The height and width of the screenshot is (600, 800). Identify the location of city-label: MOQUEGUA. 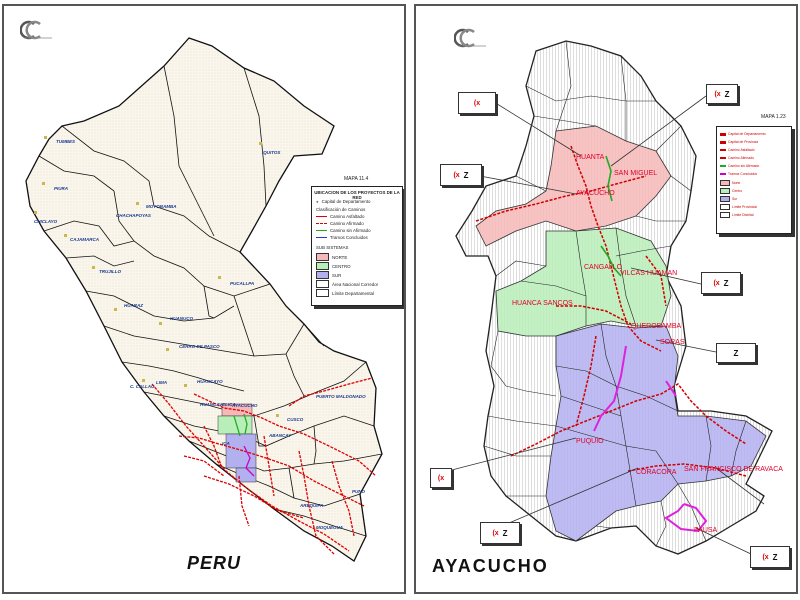
(329, 527).